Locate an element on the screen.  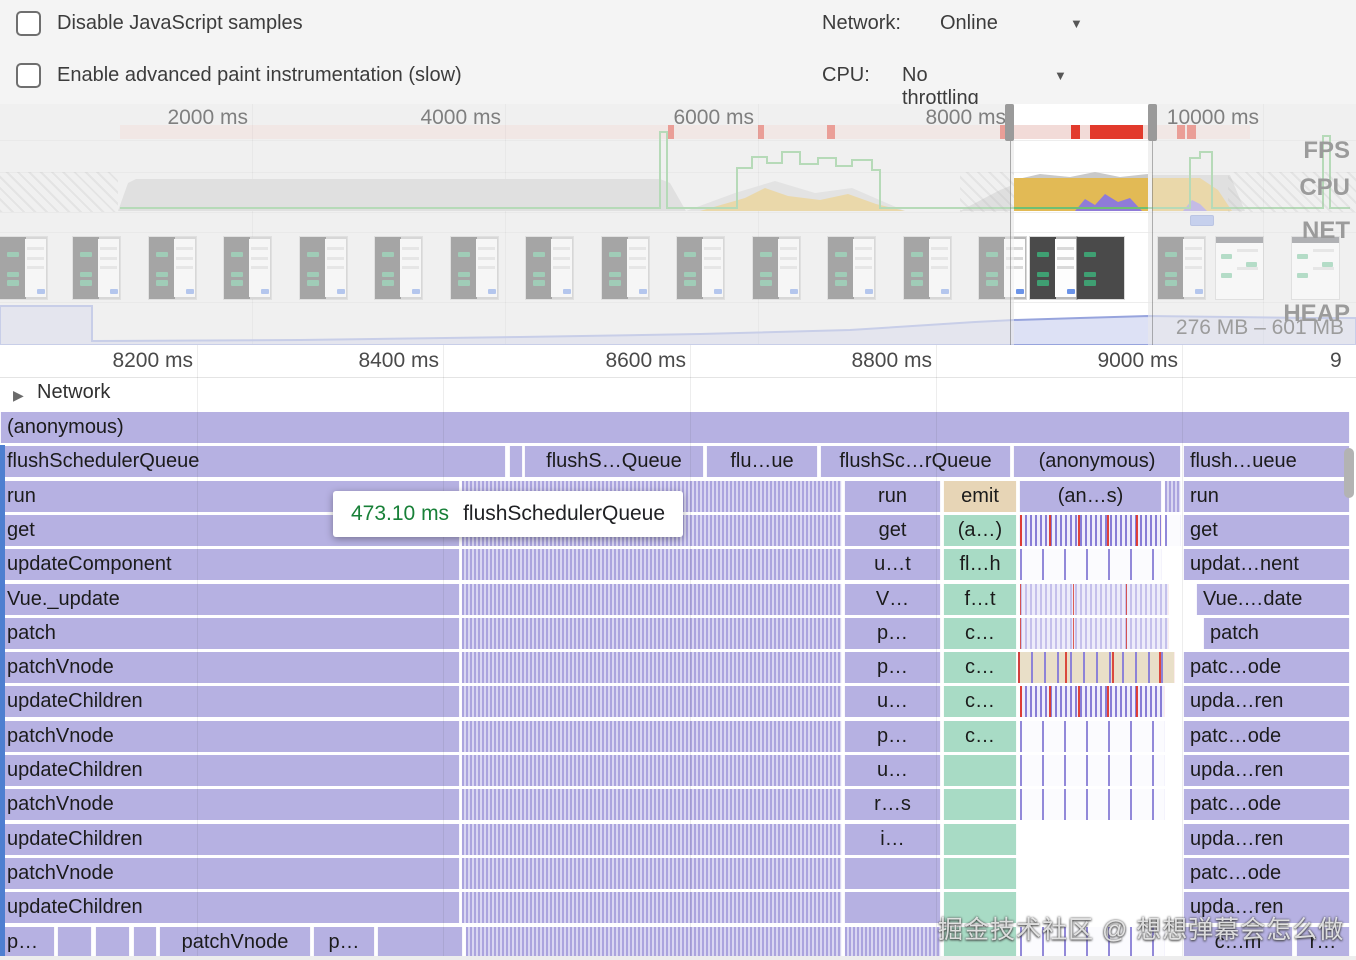
flame-bar: r…s is located at coordinates (892, 805).